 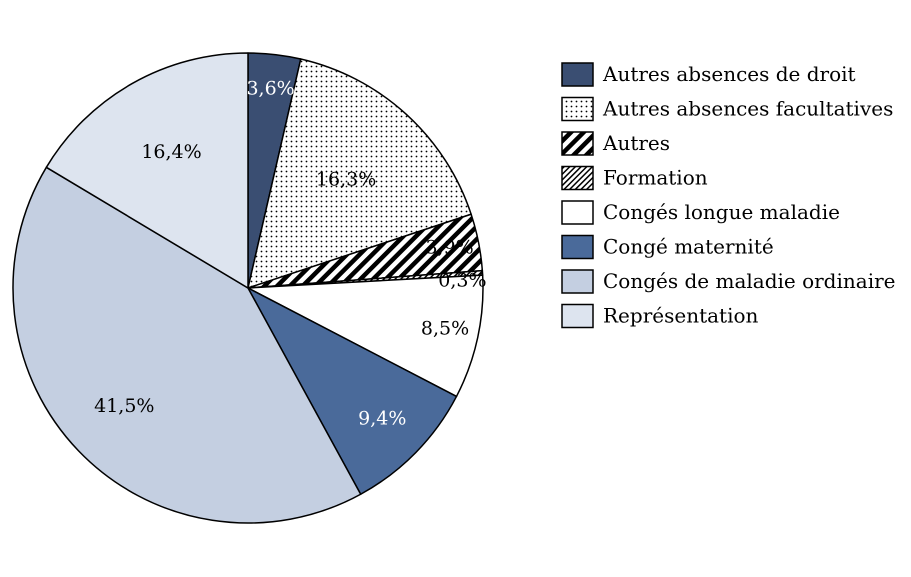 I want to click on legend-label: Représentation, so click(x=681, y=316).